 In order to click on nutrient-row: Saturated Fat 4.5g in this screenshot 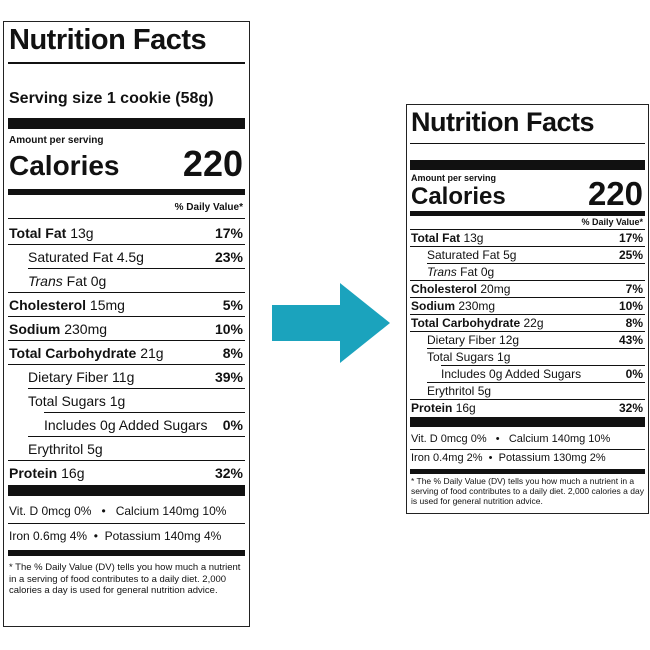, I will do `click(86, 257)`.